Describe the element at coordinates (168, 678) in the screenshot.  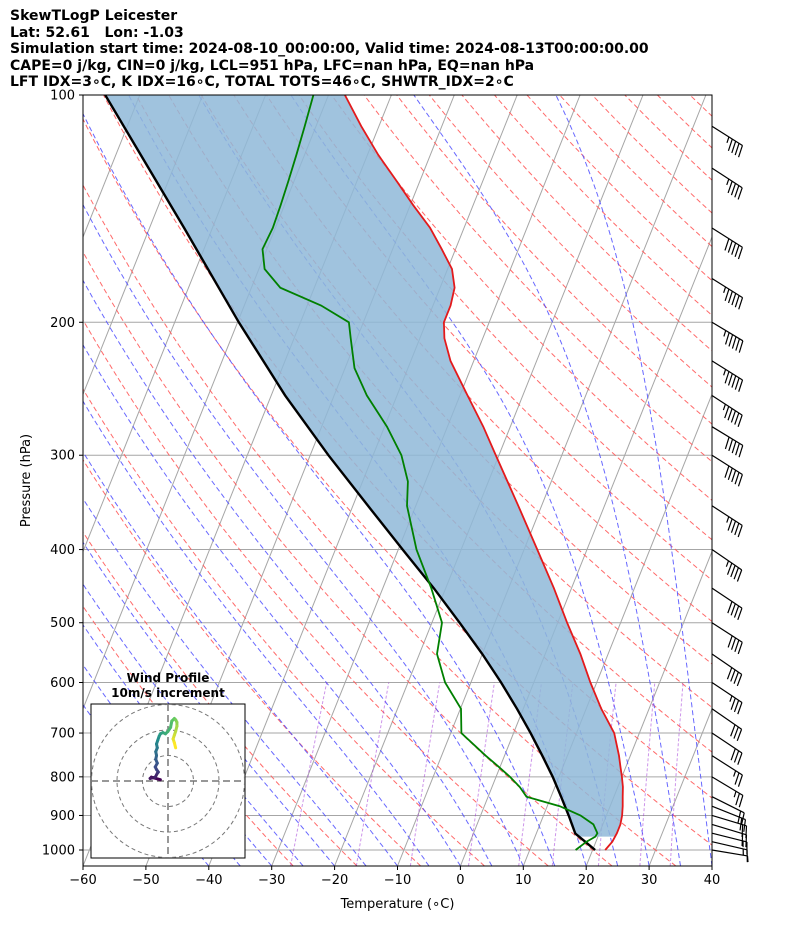
I see `hodograph-title: Wind Profile` at that location.